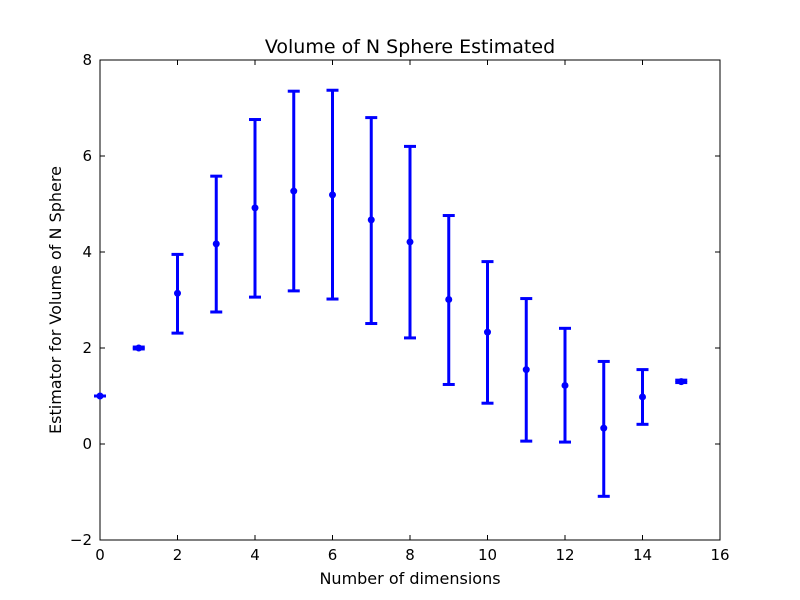 The image size is (800, 600). I want to click on x-tick-label: 6, so click(333, 555).